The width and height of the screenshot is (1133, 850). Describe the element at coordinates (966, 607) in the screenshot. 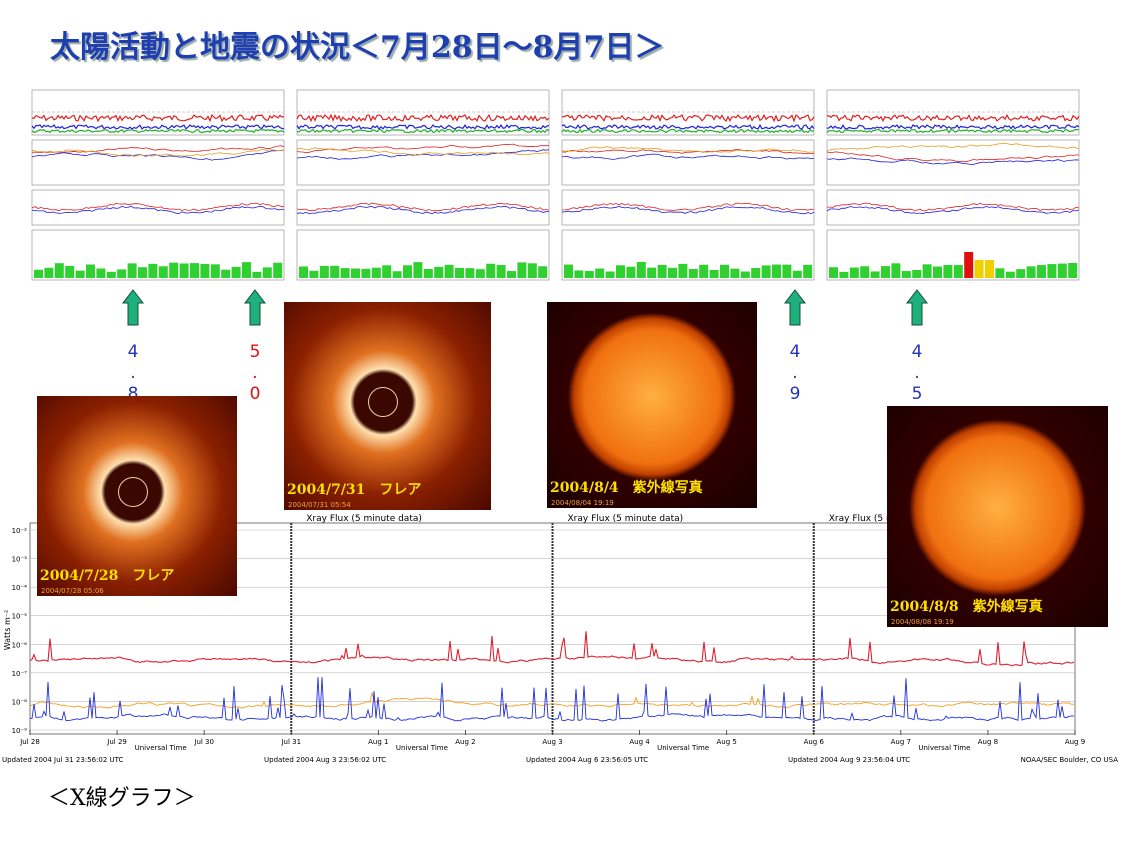

I see `photo-caption: 2004/8/8 紫外線写真` at that location.